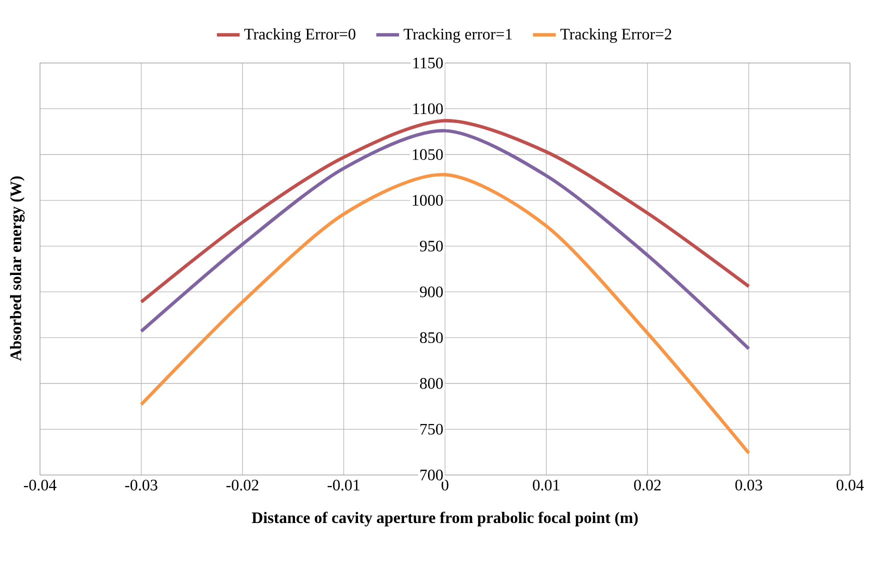 The height and width of the screenshot is (564, 888). I want to click on y-tick-label: 1100, so click(428, 108).